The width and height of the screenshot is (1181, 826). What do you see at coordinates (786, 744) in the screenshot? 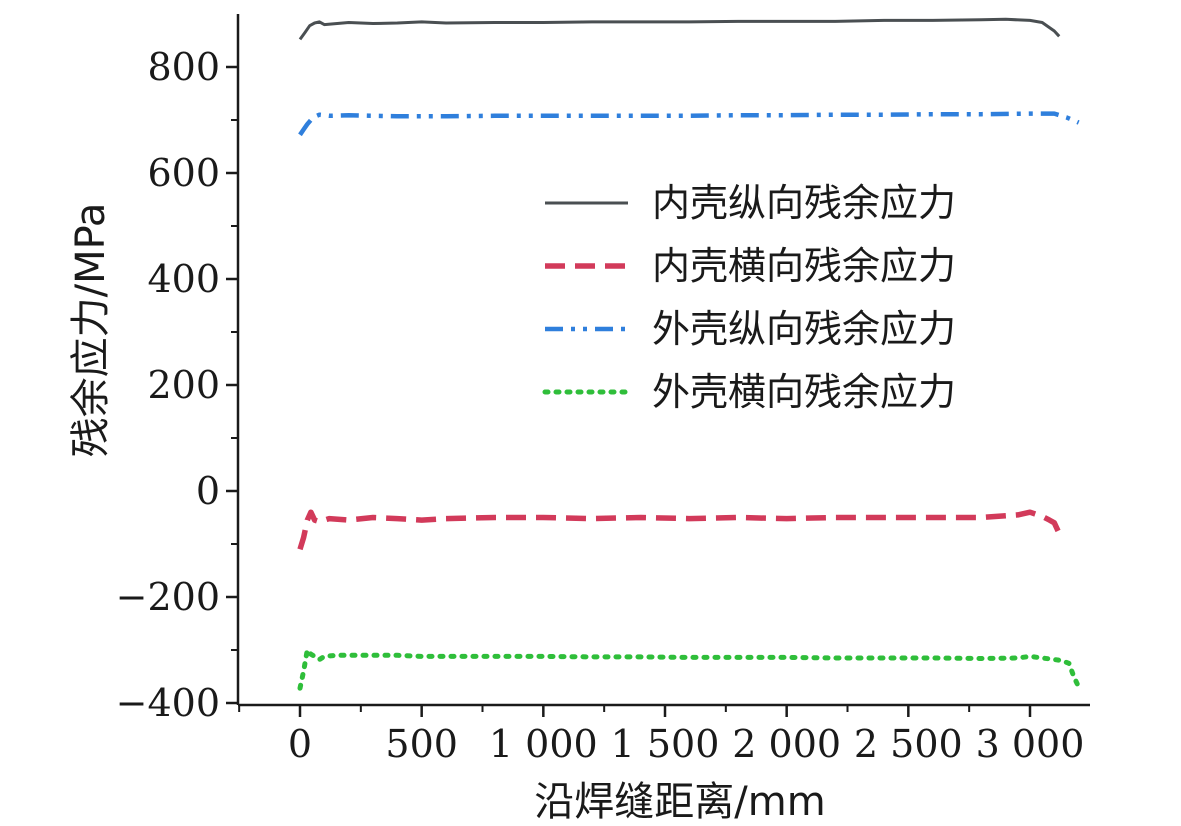
I see `x-tick-label: 2 000` at bounding box center [786, 744].